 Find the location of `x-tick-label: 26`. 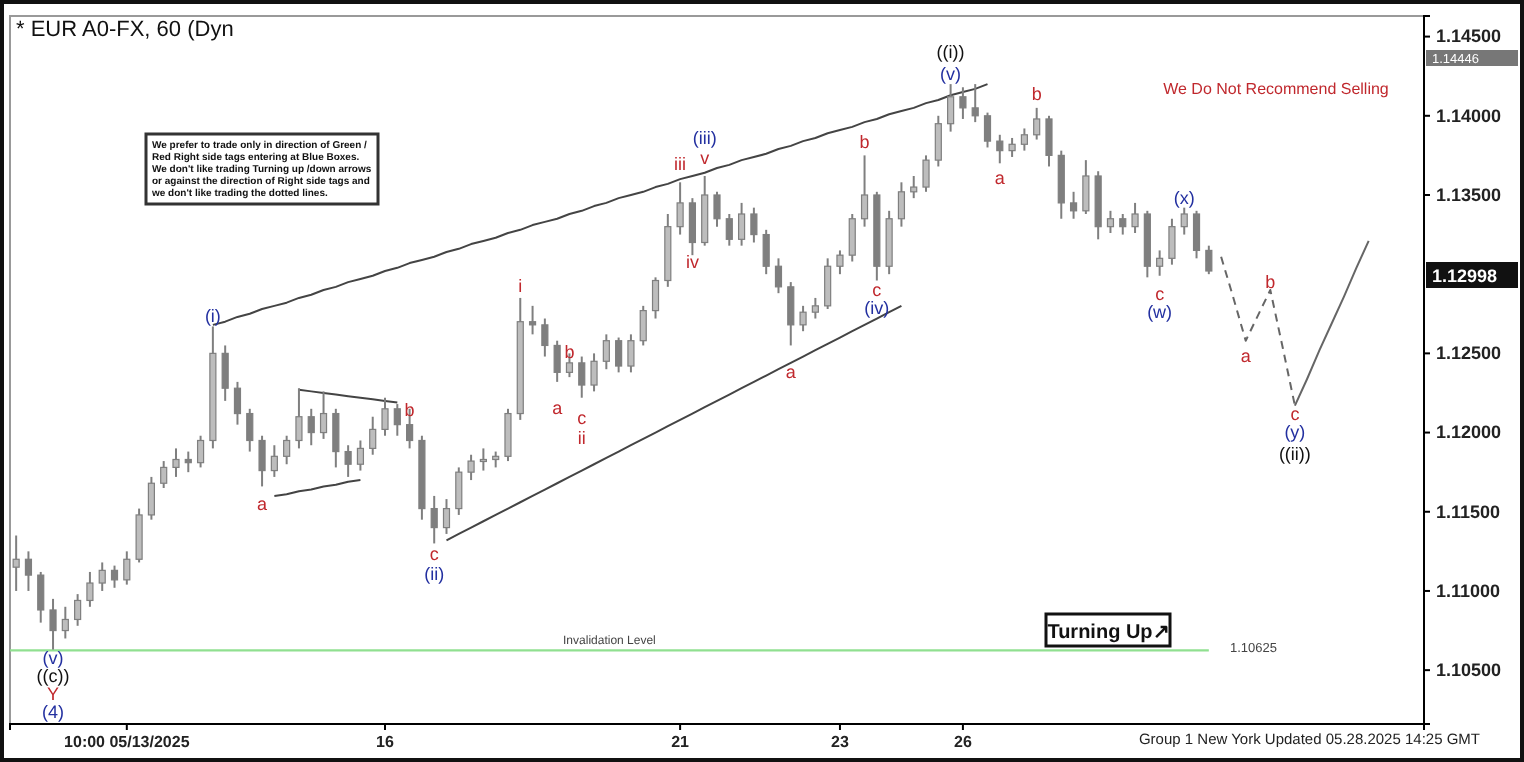

x-tick-label: 26 is located at coordinates (963, 742).